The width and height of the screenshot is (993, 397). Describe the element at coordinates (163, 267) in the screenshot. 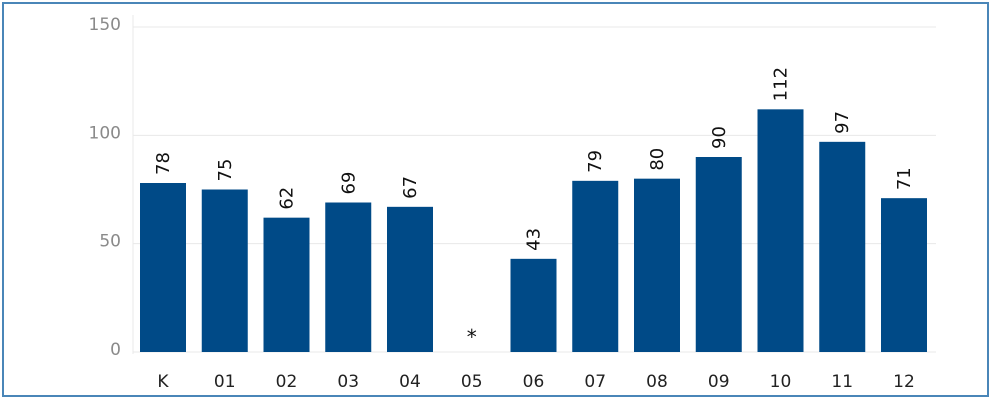

I see `bar-K` at that location.